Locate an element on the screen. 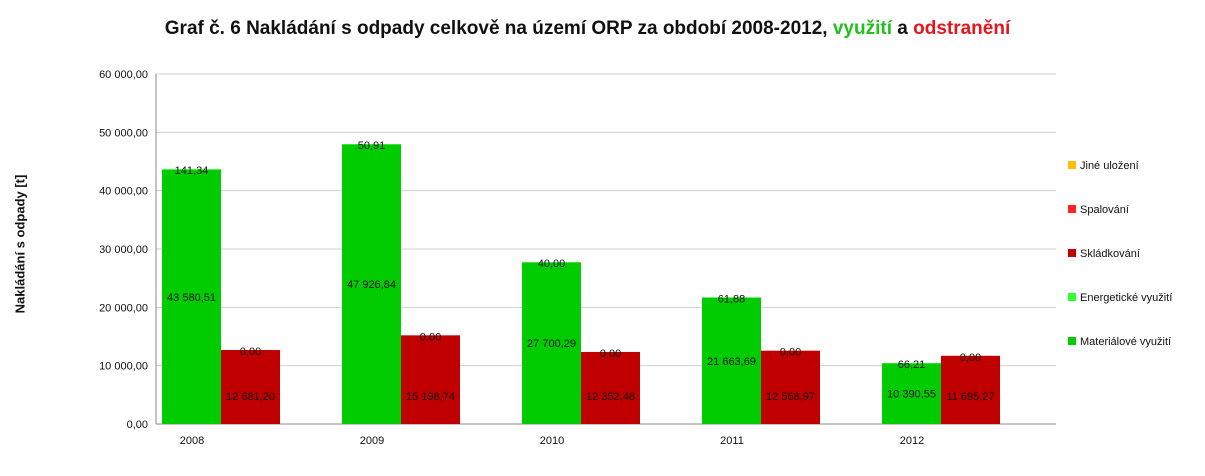 The image size is (1205, 476). y-tick-label: 30 000,00 is located at coordinates (123, 250).